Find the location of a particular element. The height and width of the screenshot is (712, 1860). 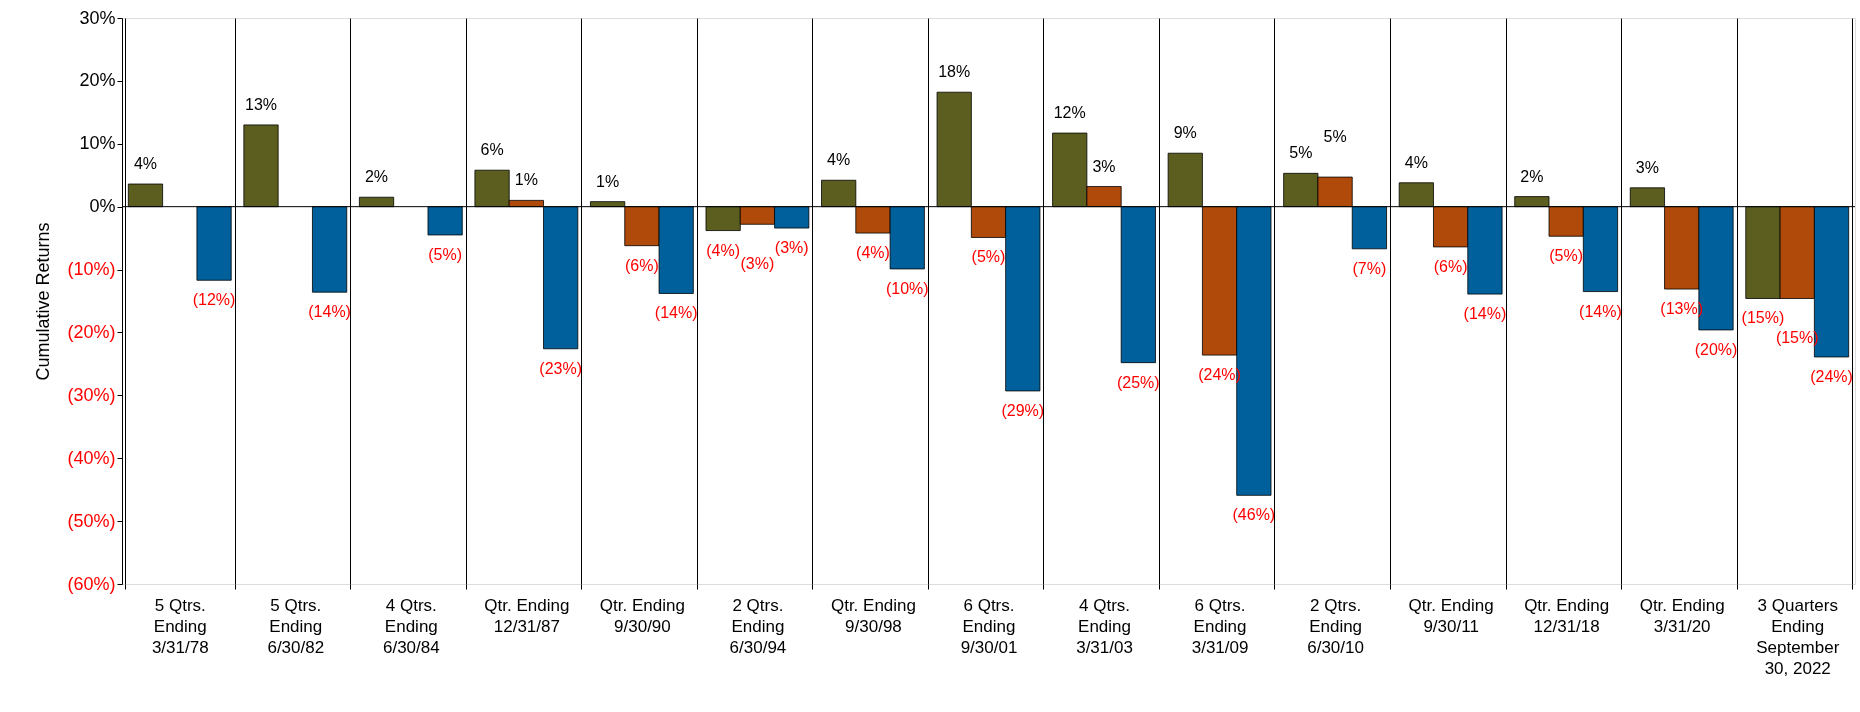

y-tick-label: (30%) is located at coordinates (91, 394).